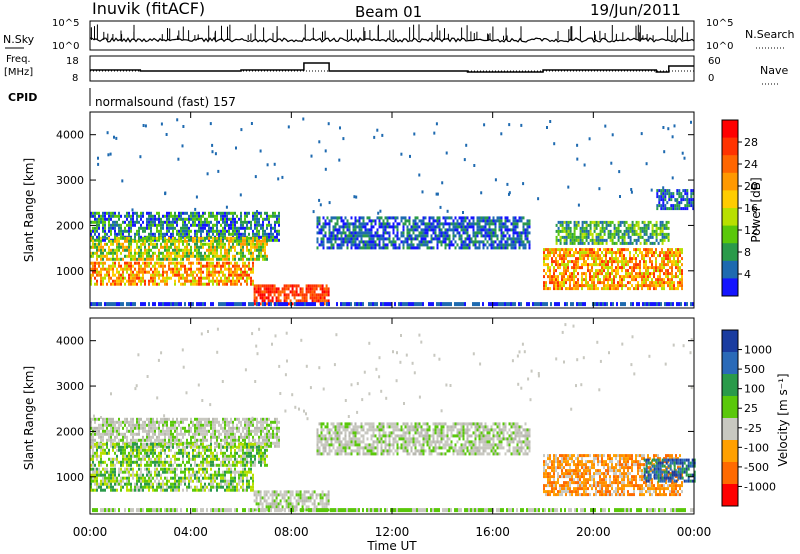 This screenshot has height=554, width=800. What do you see at coordinates (730, 181) in the screenshot?
I see `colorbar-swatch` at bounding box center [730, 181].